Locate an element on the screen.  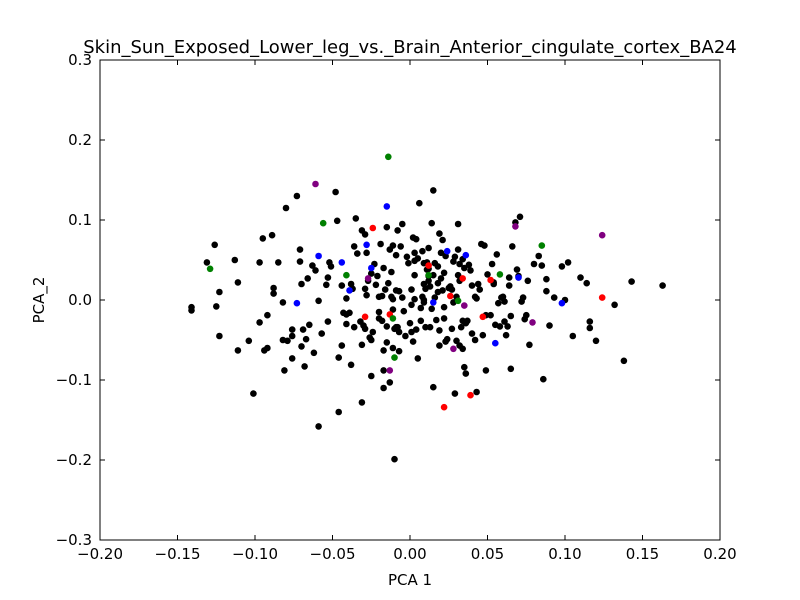
x-tick-label: 0.20 is located at coordinates (719, 554).